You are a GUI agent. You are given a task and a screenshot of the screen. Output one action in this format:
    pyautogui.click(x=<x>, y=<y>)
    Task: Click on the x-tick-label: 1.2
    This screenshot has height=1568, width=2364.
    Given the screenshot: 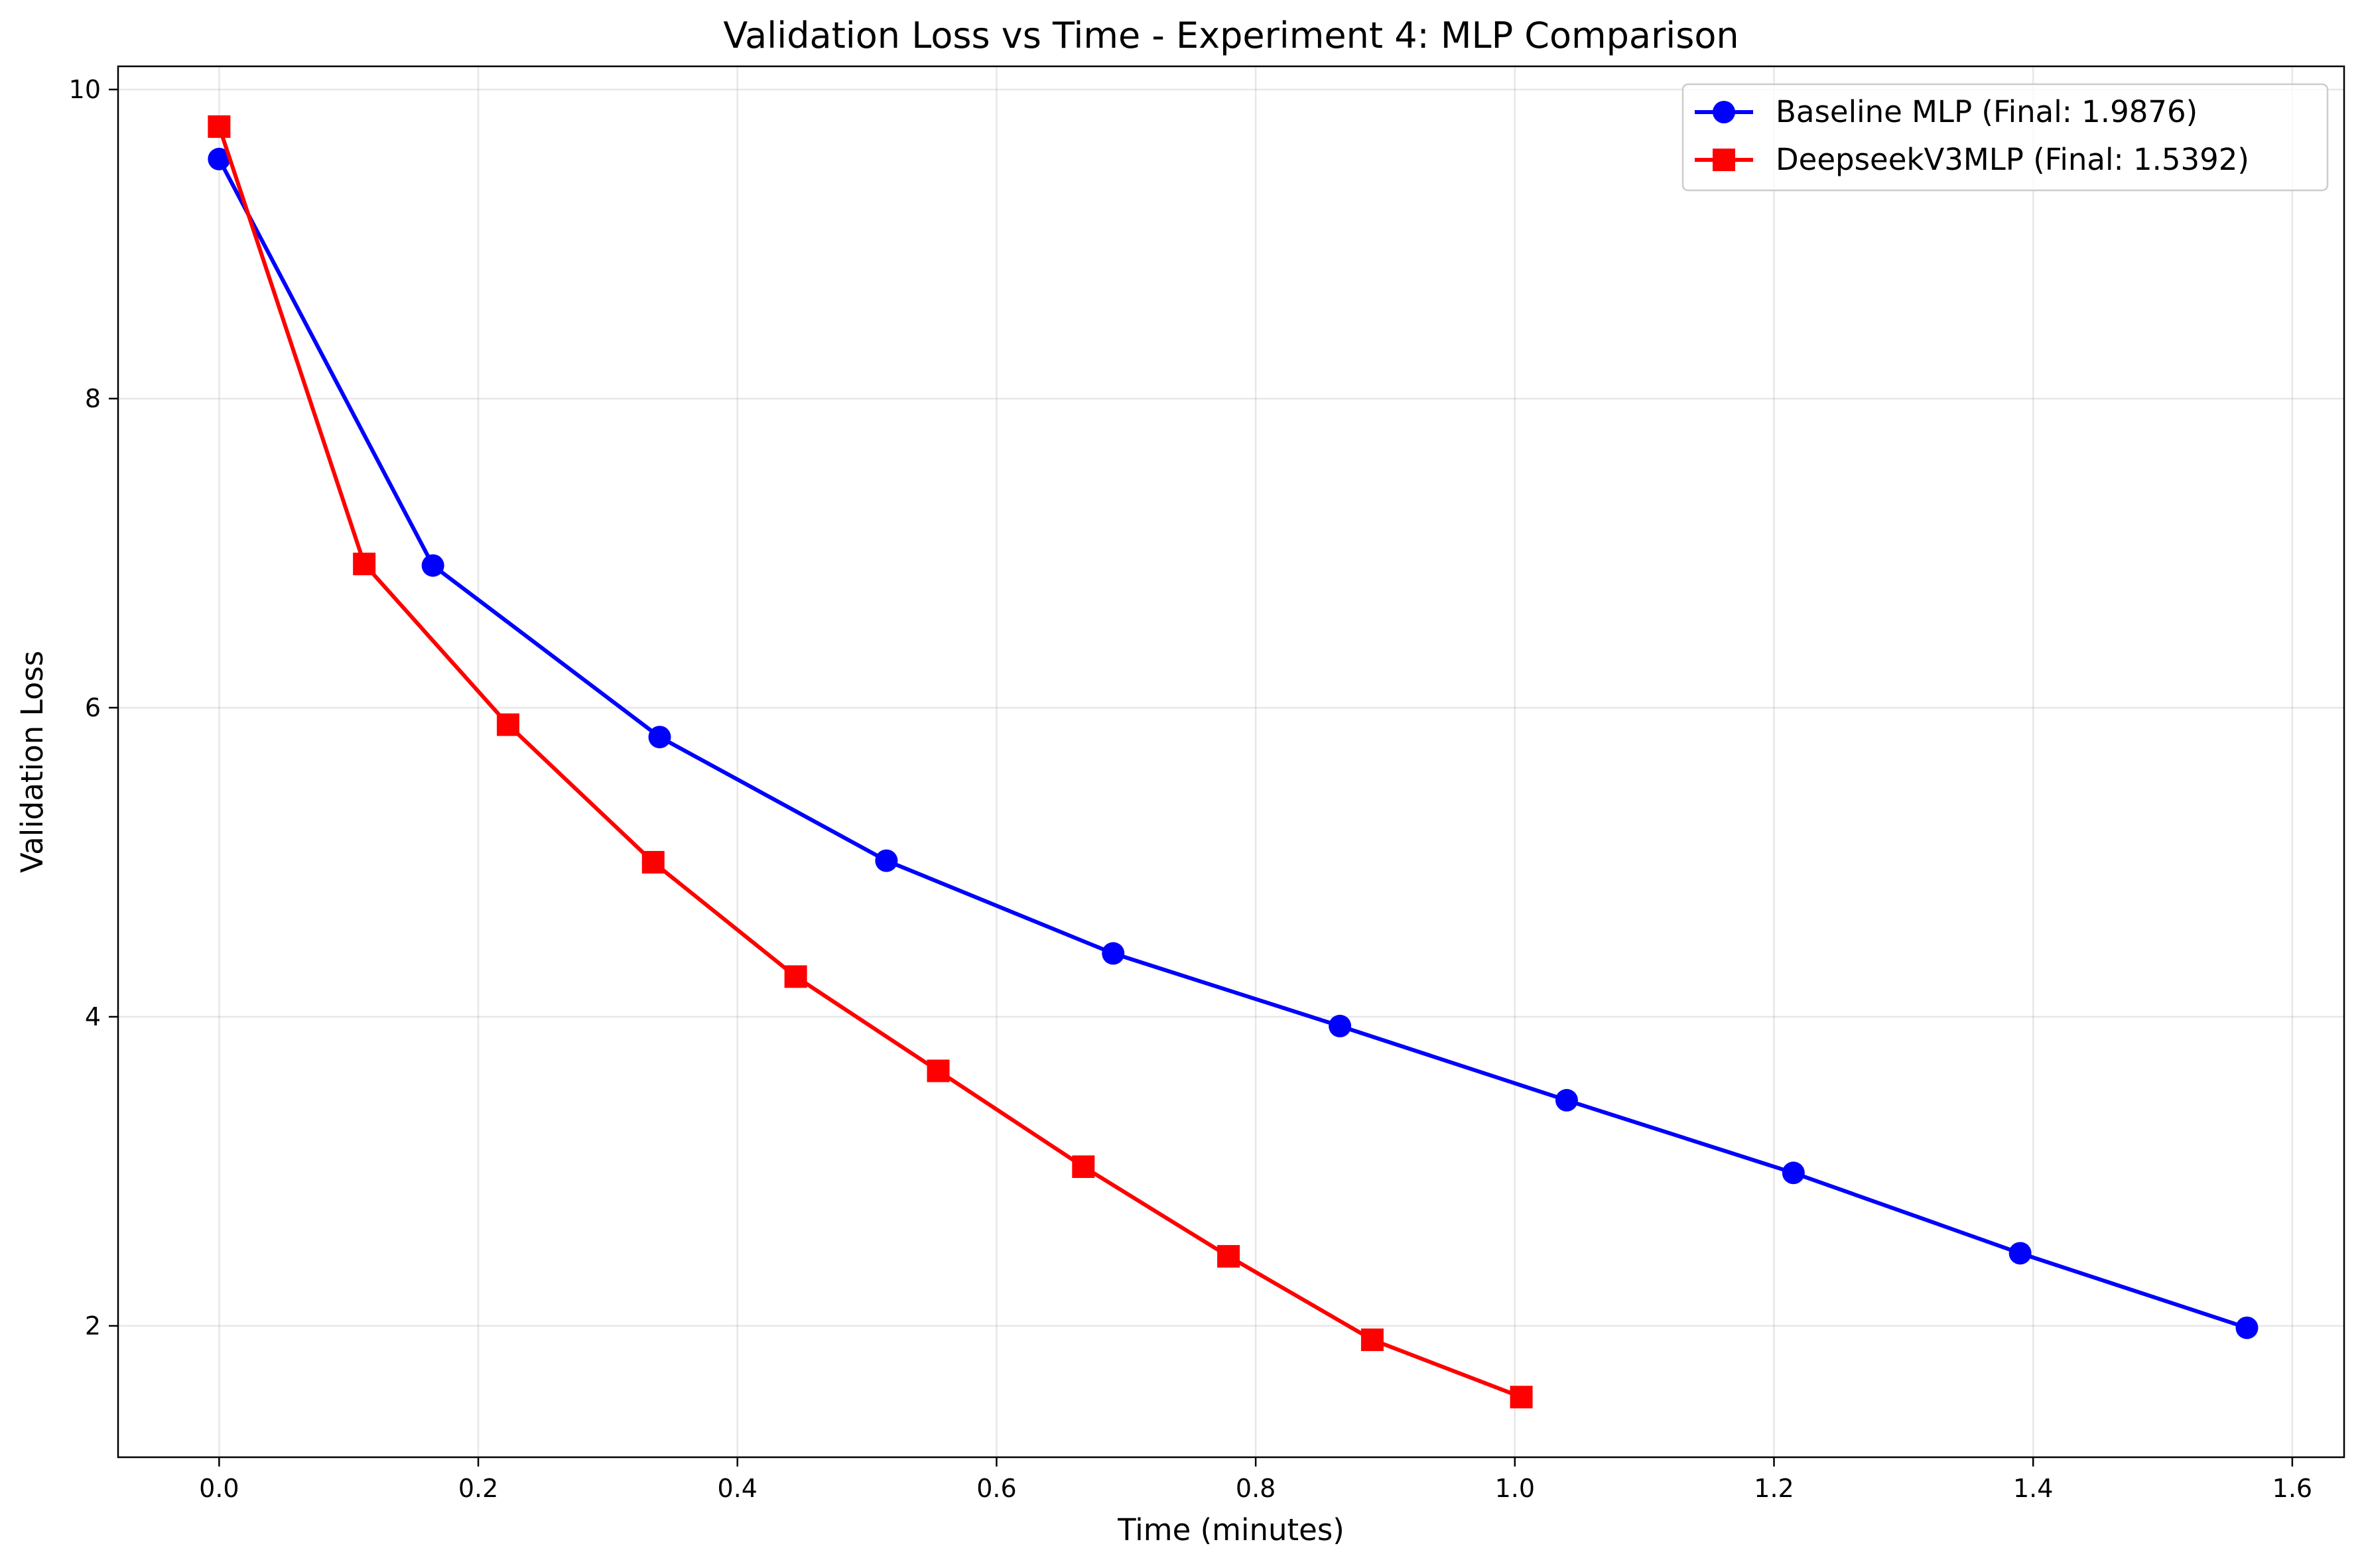 What is the action you would take?
    pyautogui.click(x=1774, y=1488)
    